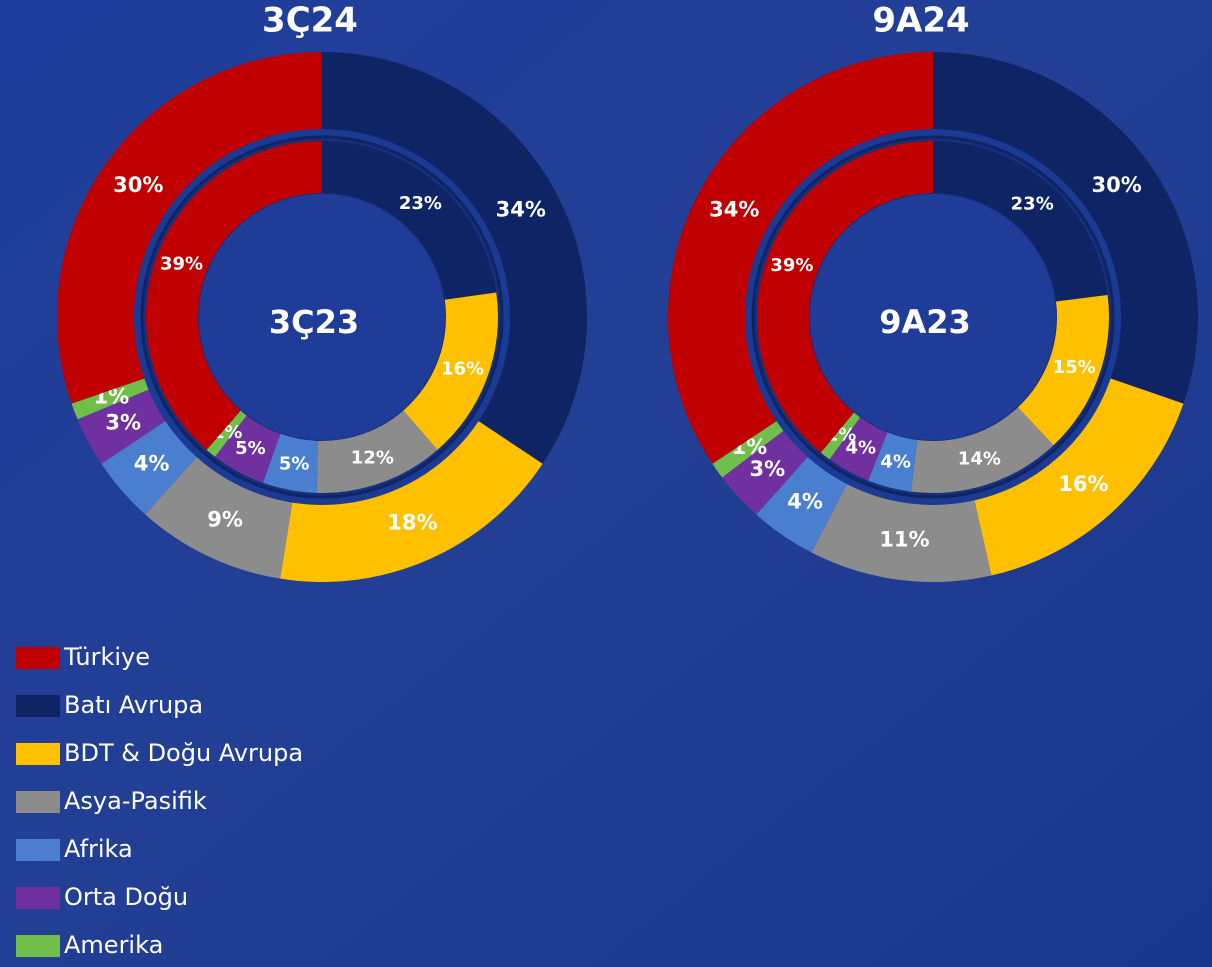 The width and height of the screenshot is (1212, 967). I want to click on legend-label: Türkiye, so click(106, 657).